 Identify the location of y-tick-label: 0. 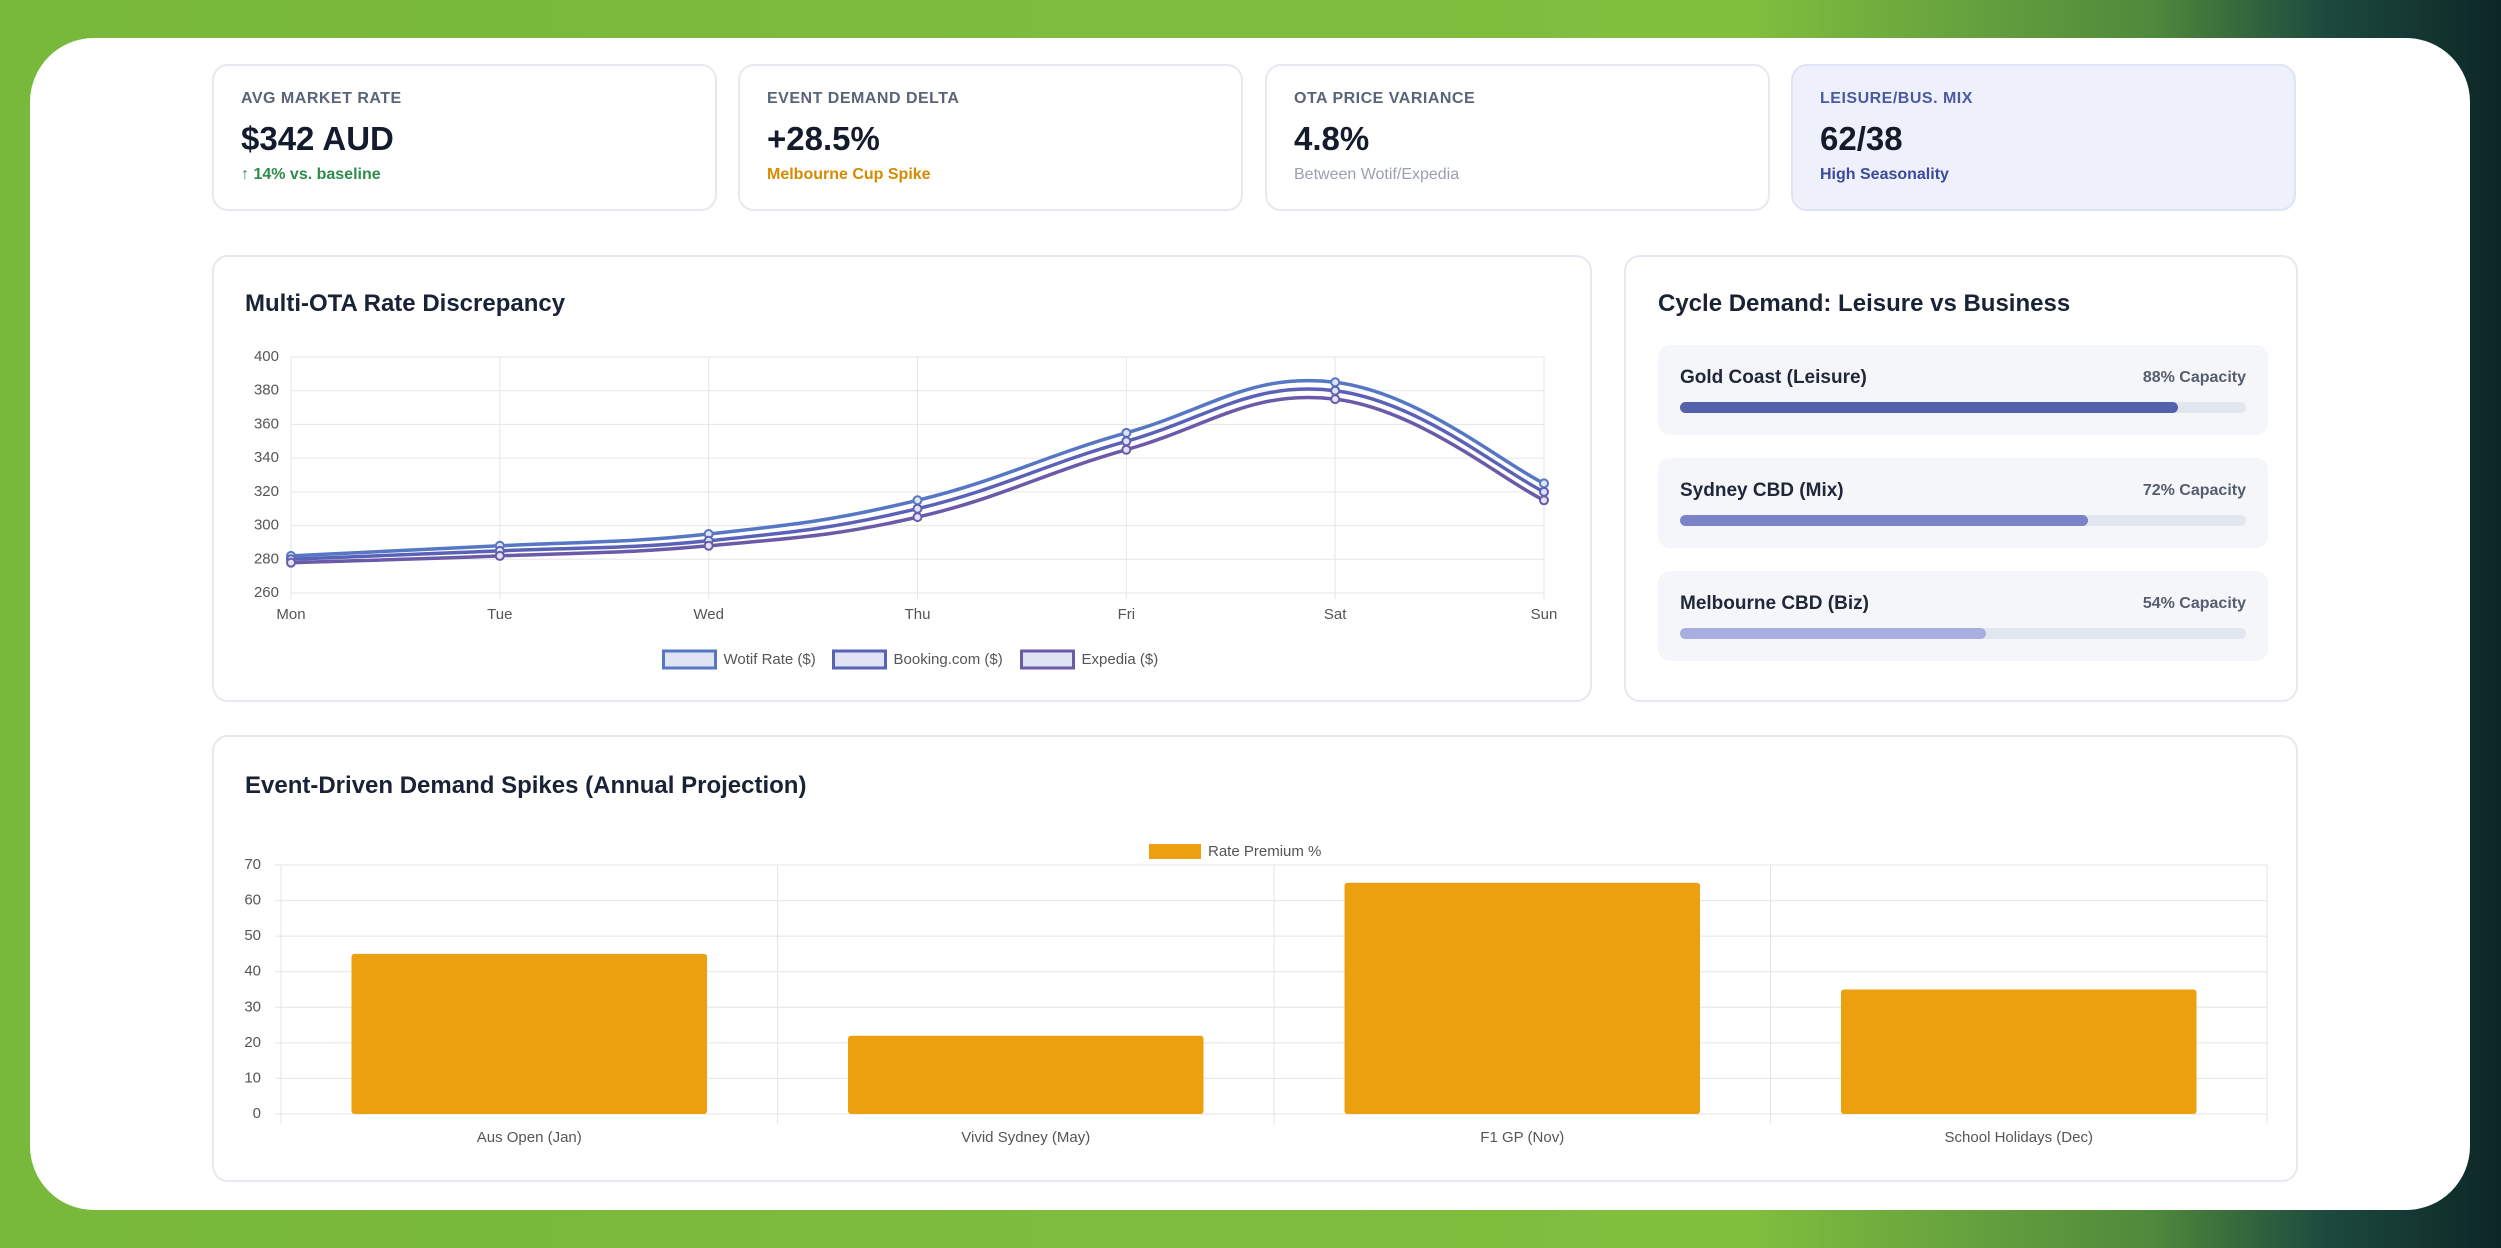
(257, 1113).